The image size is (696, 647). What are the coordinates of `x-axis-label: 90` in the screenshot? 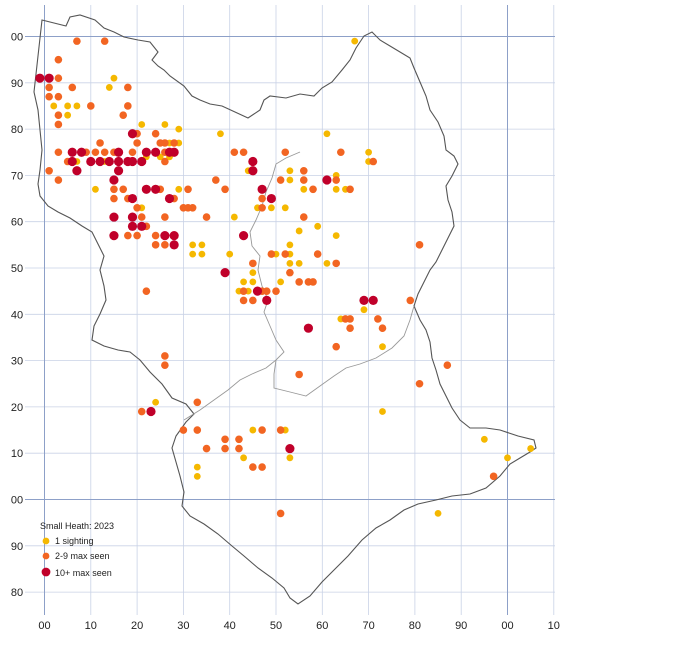 It's located at (461, 626).